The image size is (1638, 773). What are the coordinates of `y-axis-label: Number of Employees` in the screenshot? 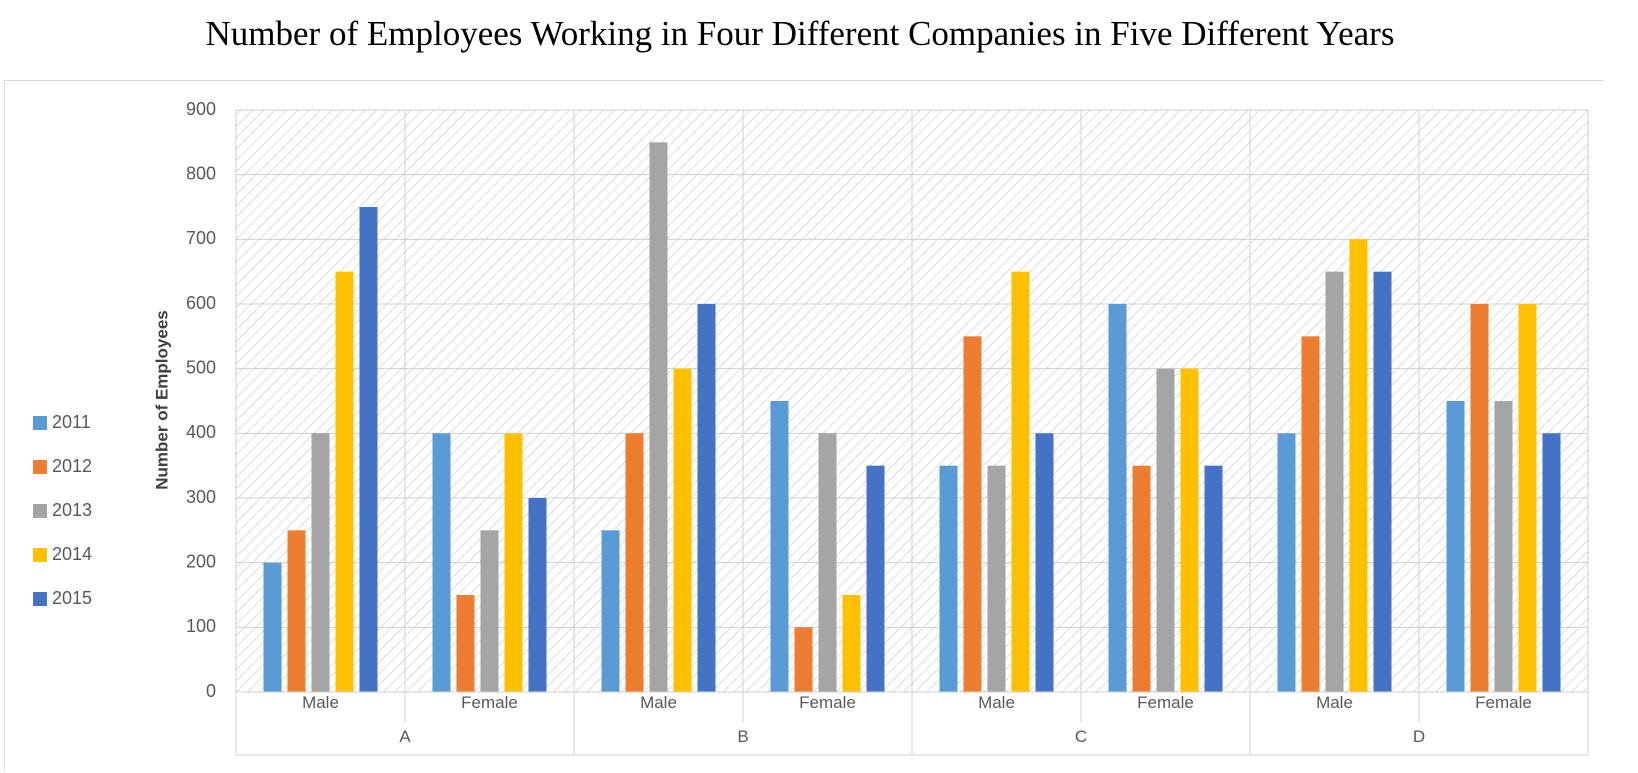 It's located at (161, 400).